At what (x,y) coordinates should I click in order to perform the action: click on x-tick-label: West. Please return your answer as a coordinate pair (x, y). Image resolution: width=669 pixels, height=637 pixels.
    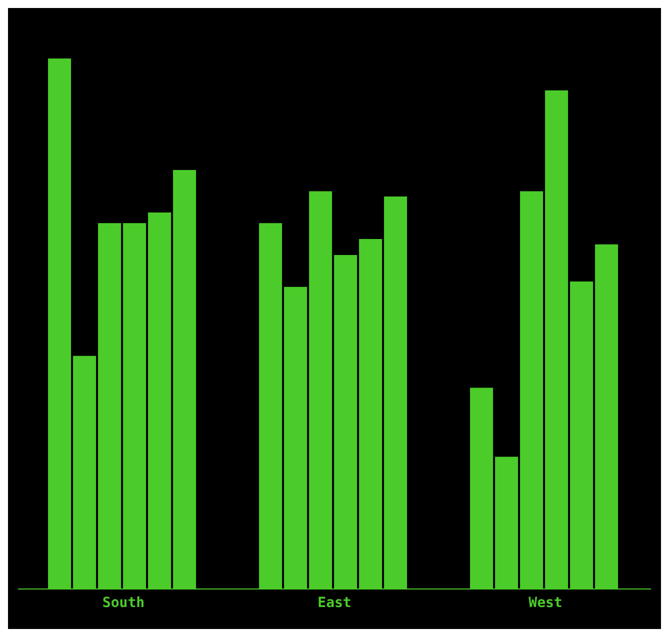
    Looking at the image, I should click on (545, 602).